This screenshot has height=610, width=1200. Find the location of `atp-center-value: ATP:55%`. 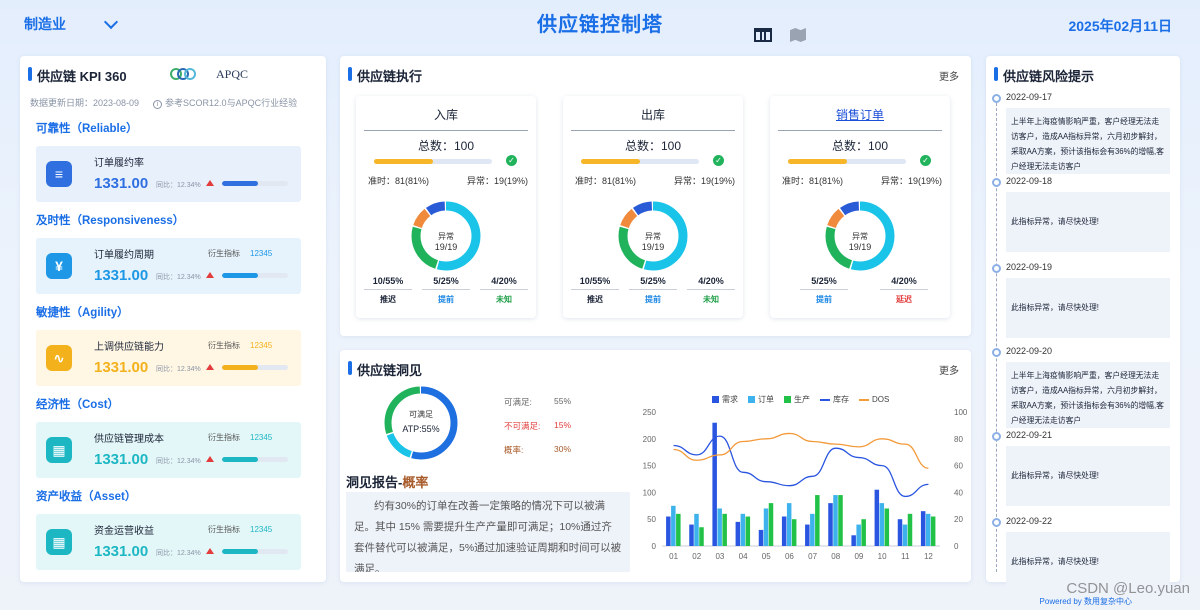

atp-center-value: ATP:55% is located at coordinates (421, 429).